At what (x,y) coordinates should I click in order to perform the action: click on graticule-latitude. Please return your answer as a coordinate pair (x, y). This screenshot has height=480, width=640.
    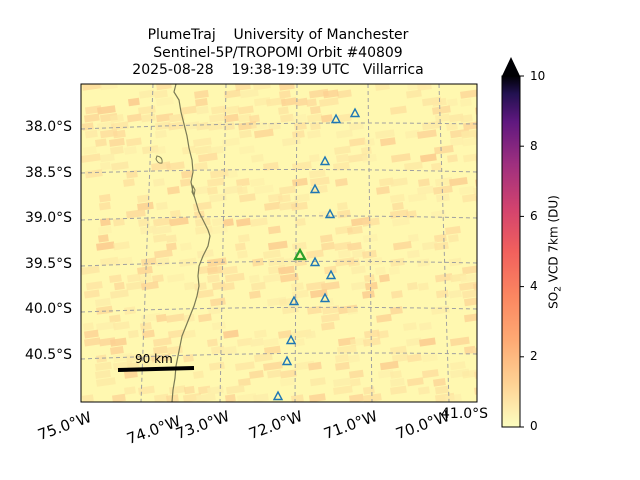
    Looking at the image, I should click on (279, 126).